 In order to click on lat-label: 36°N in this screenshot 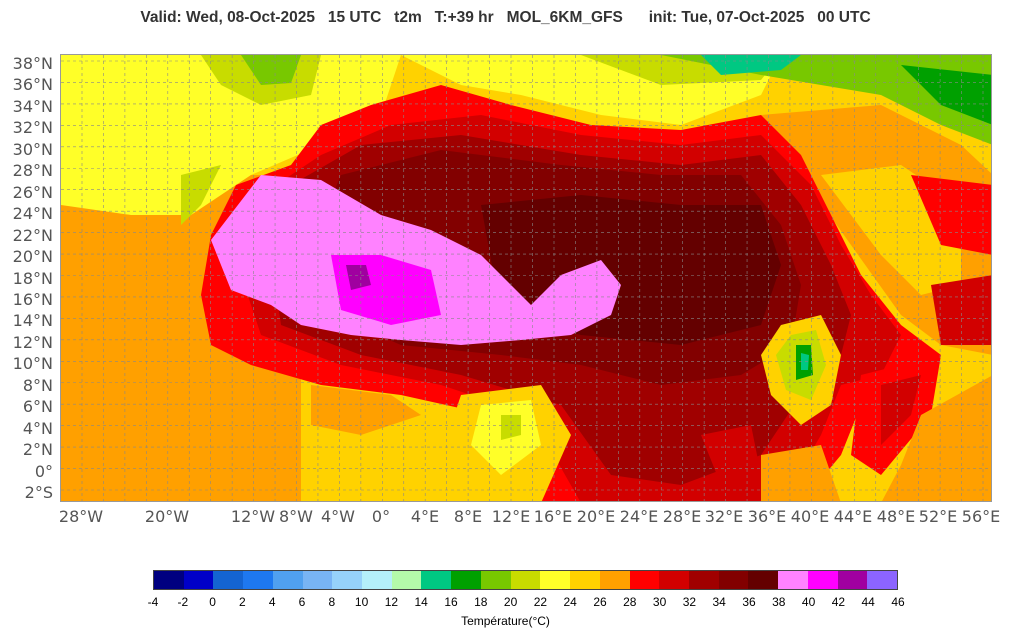, I will do `click(32, 85)`.